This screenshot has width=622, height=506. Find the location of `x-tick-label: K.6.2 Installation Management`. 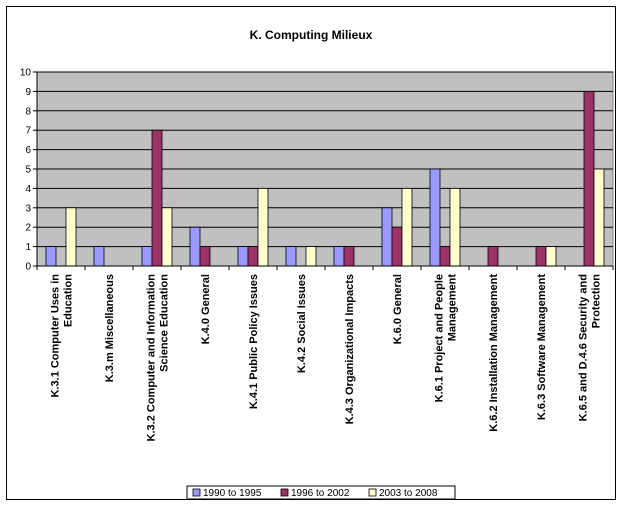

x-tick-label: K.6.2 Installation Management is located at coordinates (494, 353).